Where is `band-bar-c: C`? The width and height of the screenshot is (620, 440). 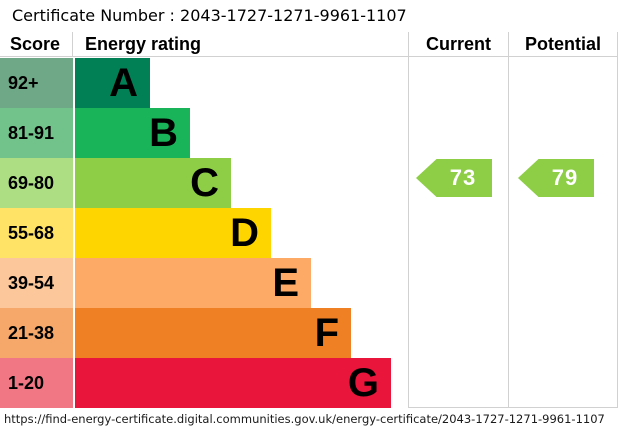
band-bar-c: C is located at coordinates (153, 183).